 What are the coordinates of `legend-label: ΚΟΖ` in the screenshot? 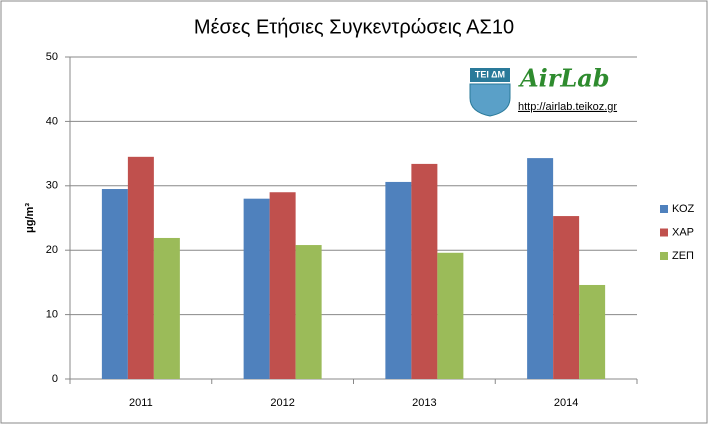 It's located at (683, 209).